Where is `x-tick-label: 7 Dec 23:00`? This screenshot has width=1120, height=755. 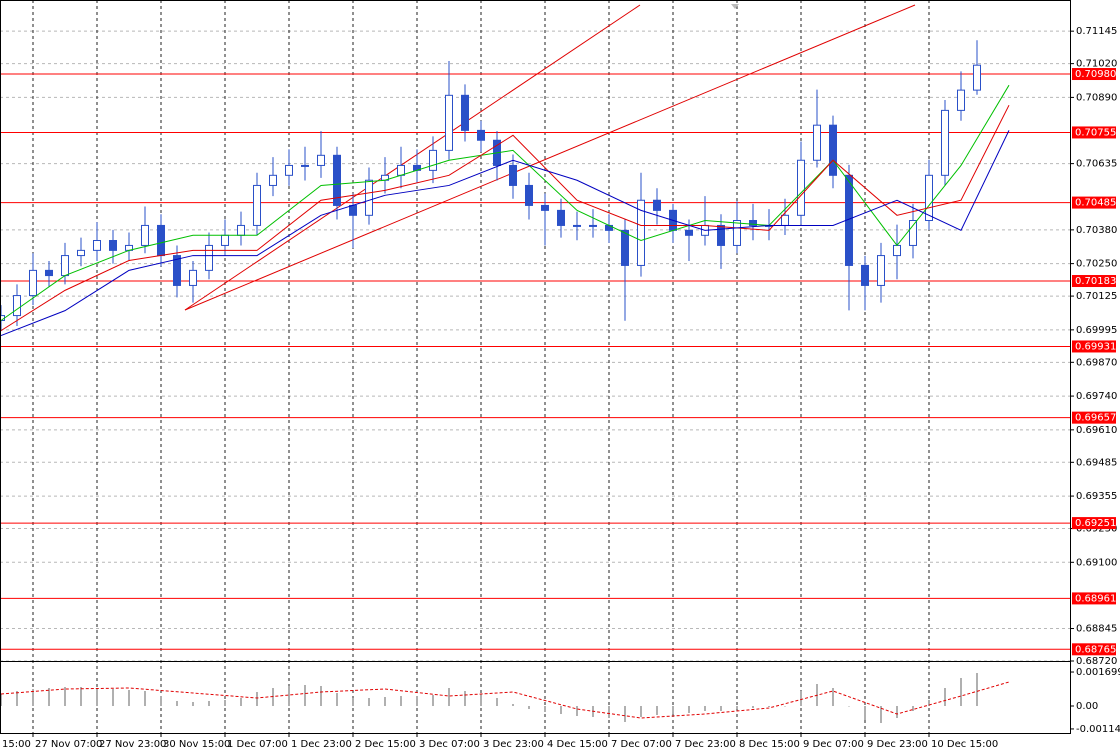
x-tick-label: 7 Dec 23:00 is located at coordinates (705, 744).